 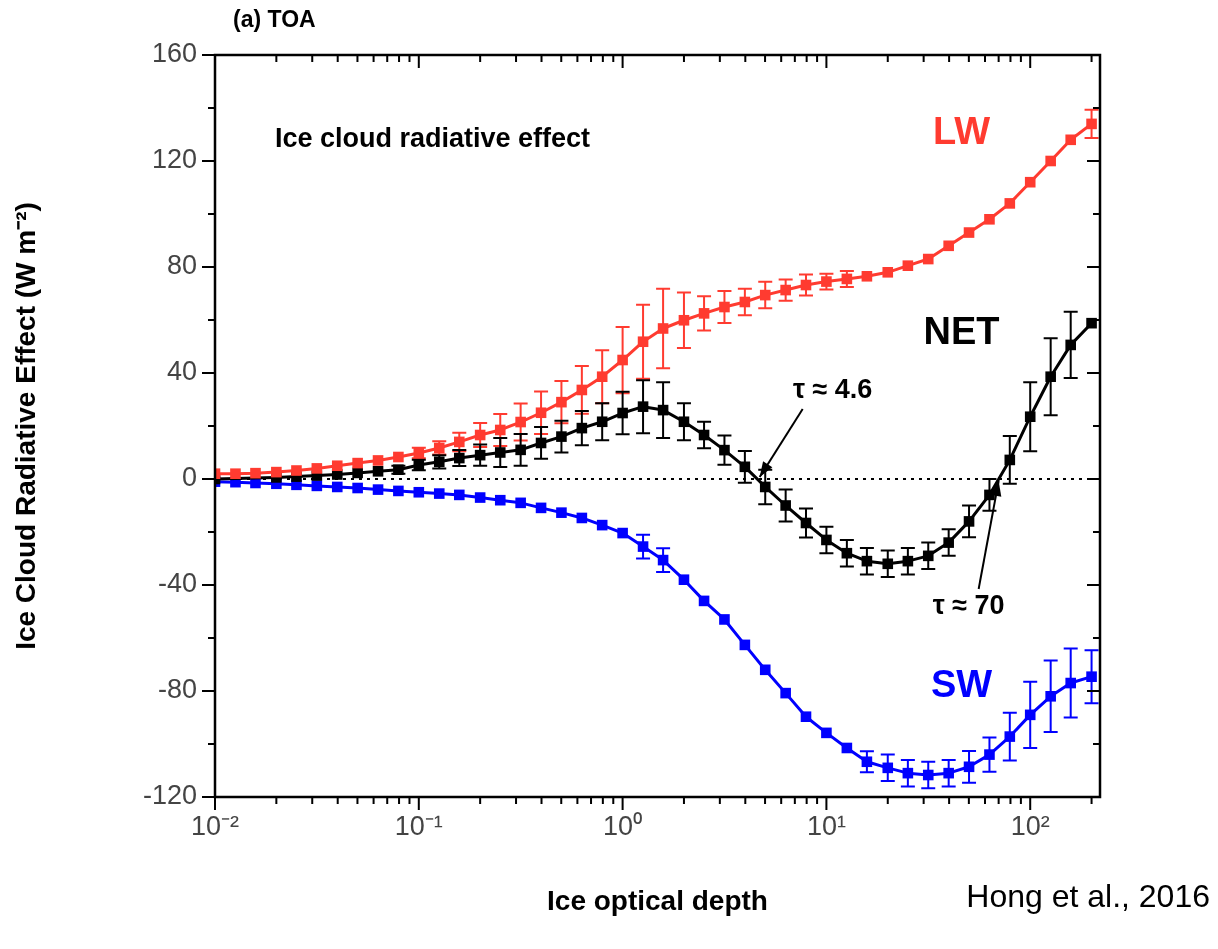 What do you see at coordinates (174, 159) in the screenshot?
I see `y-tick-label: 120` at bounding box center [174, 159].